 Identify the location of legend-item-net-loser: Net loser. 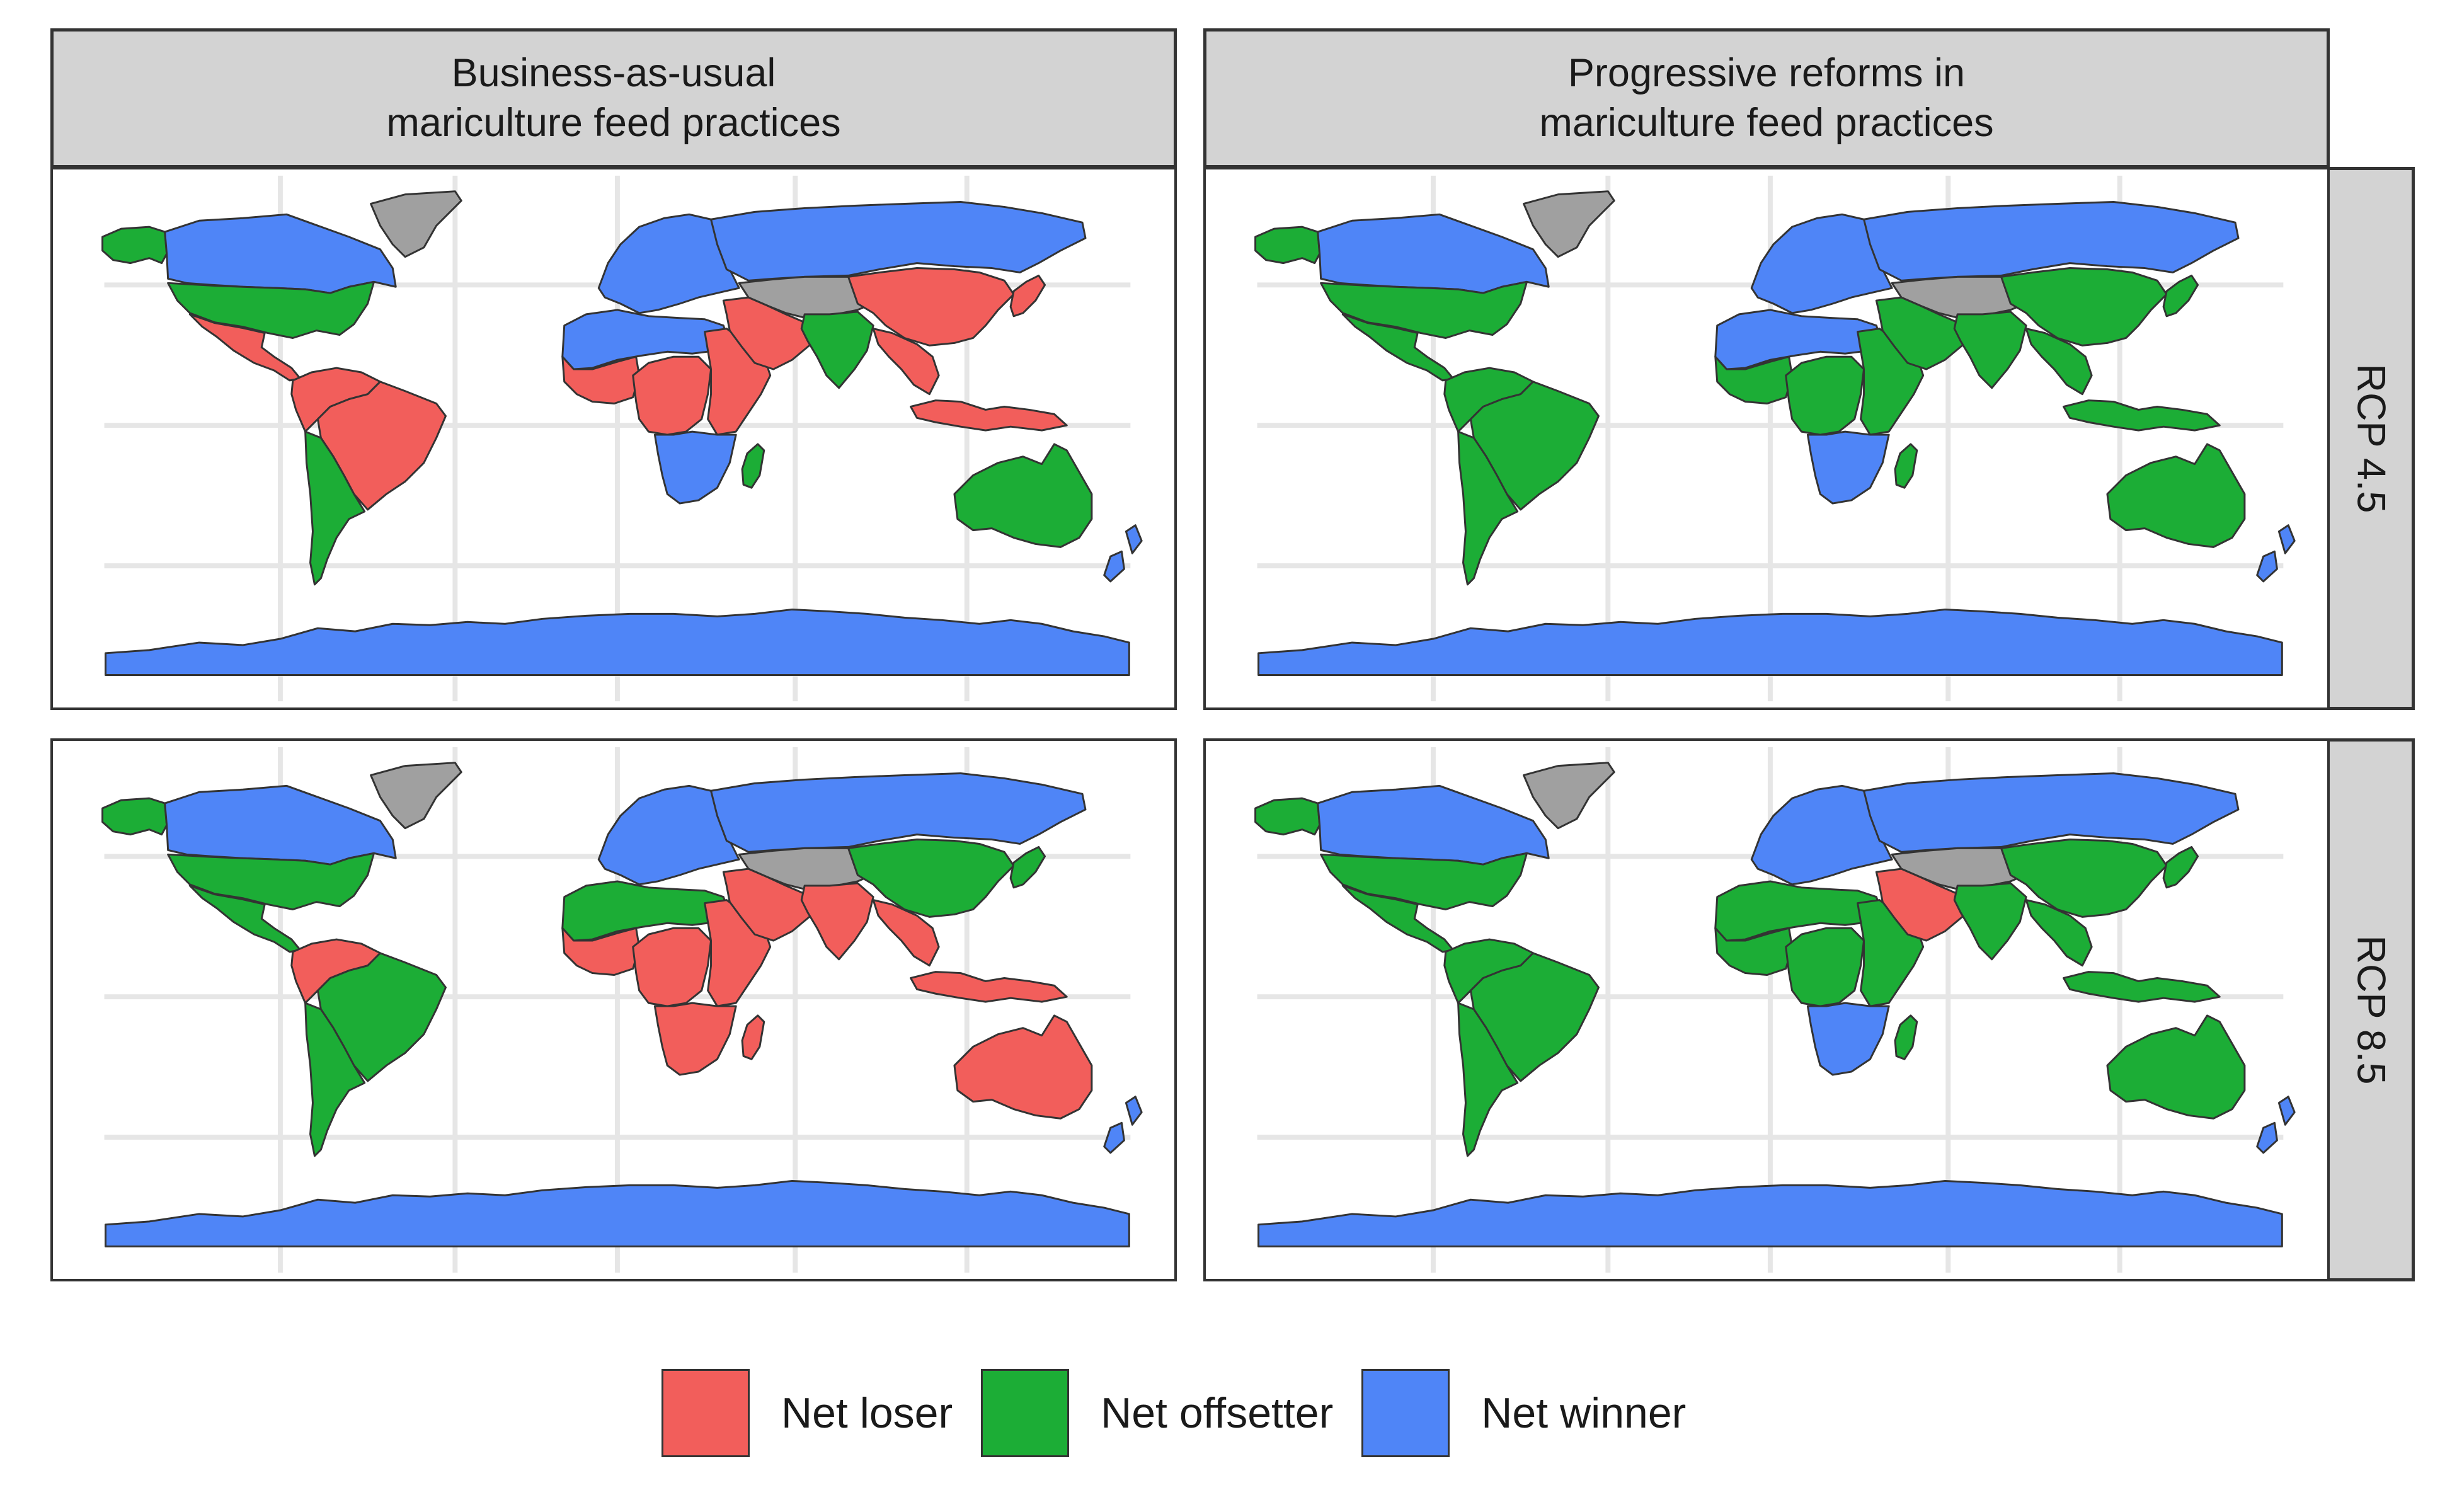
(807, 1413).